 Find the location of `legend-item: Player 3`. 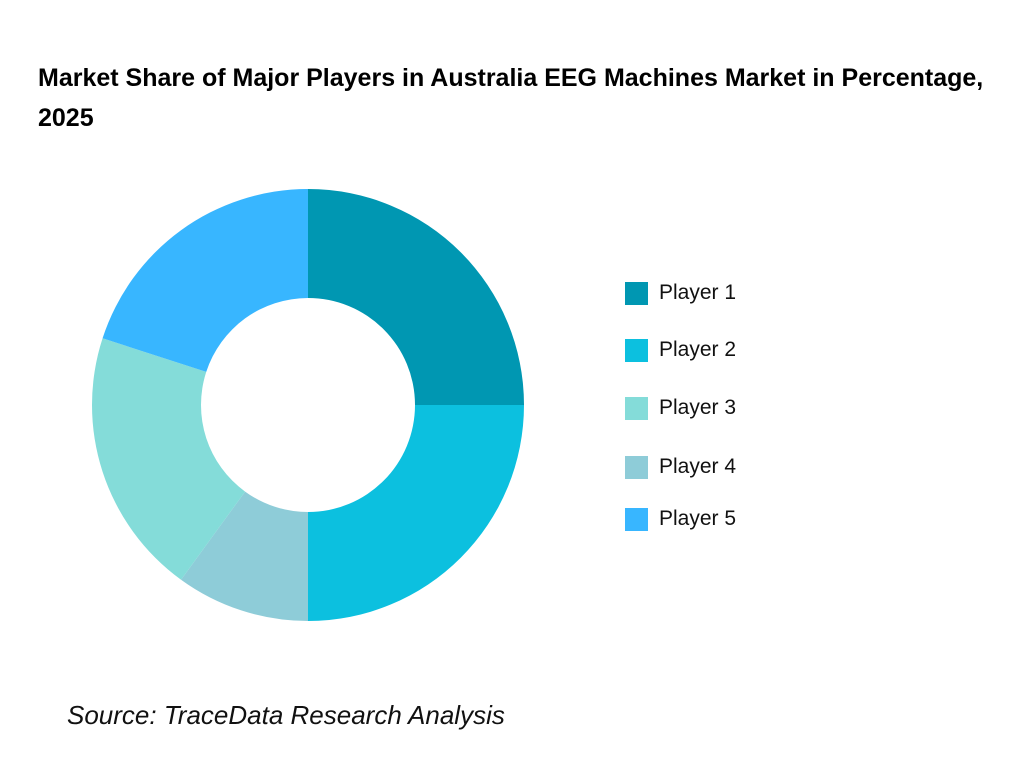

legend-item: Player 3 is located at coordinates (680, 408).